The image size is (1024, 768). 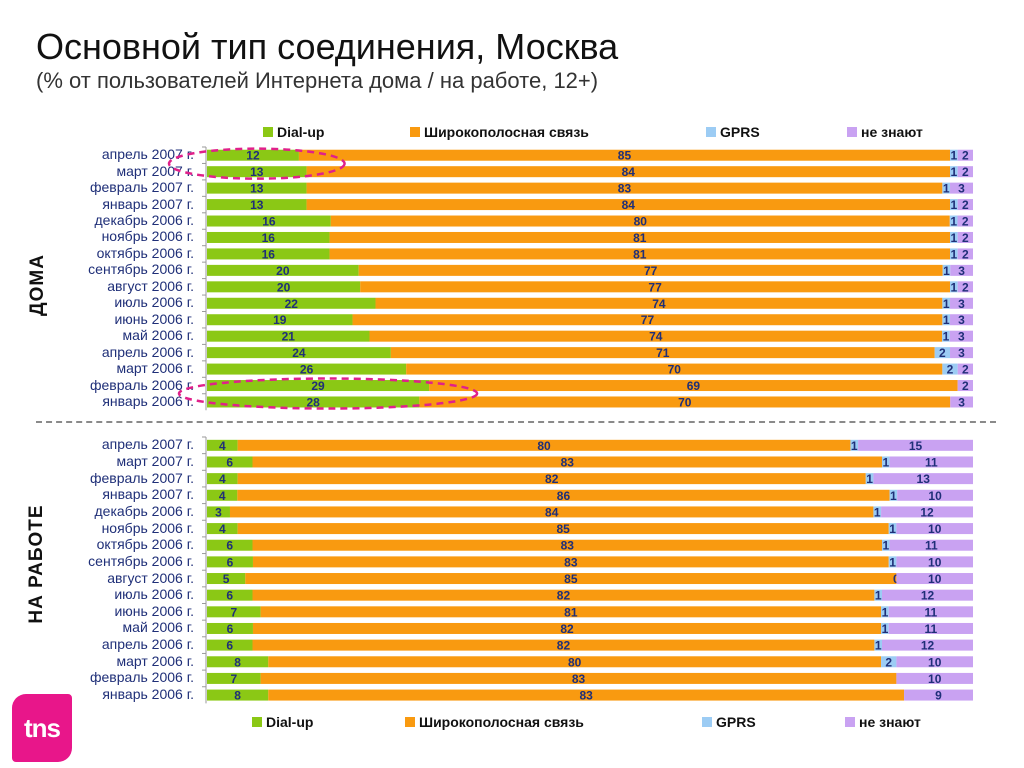 I want to click on category-label: июнь 2006 г., so click(x=154, y=610).